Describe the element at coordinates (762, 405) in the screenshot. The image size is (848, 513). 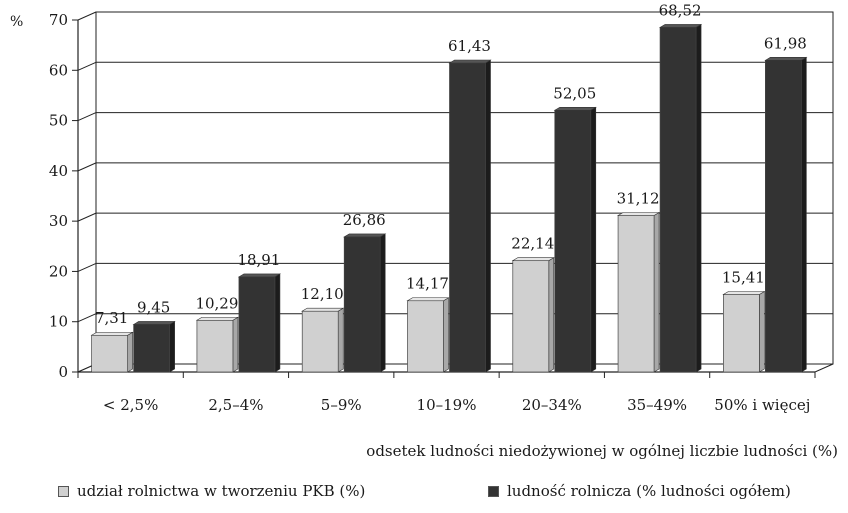
I see `x-category-label: 50% i więcej` at that location.